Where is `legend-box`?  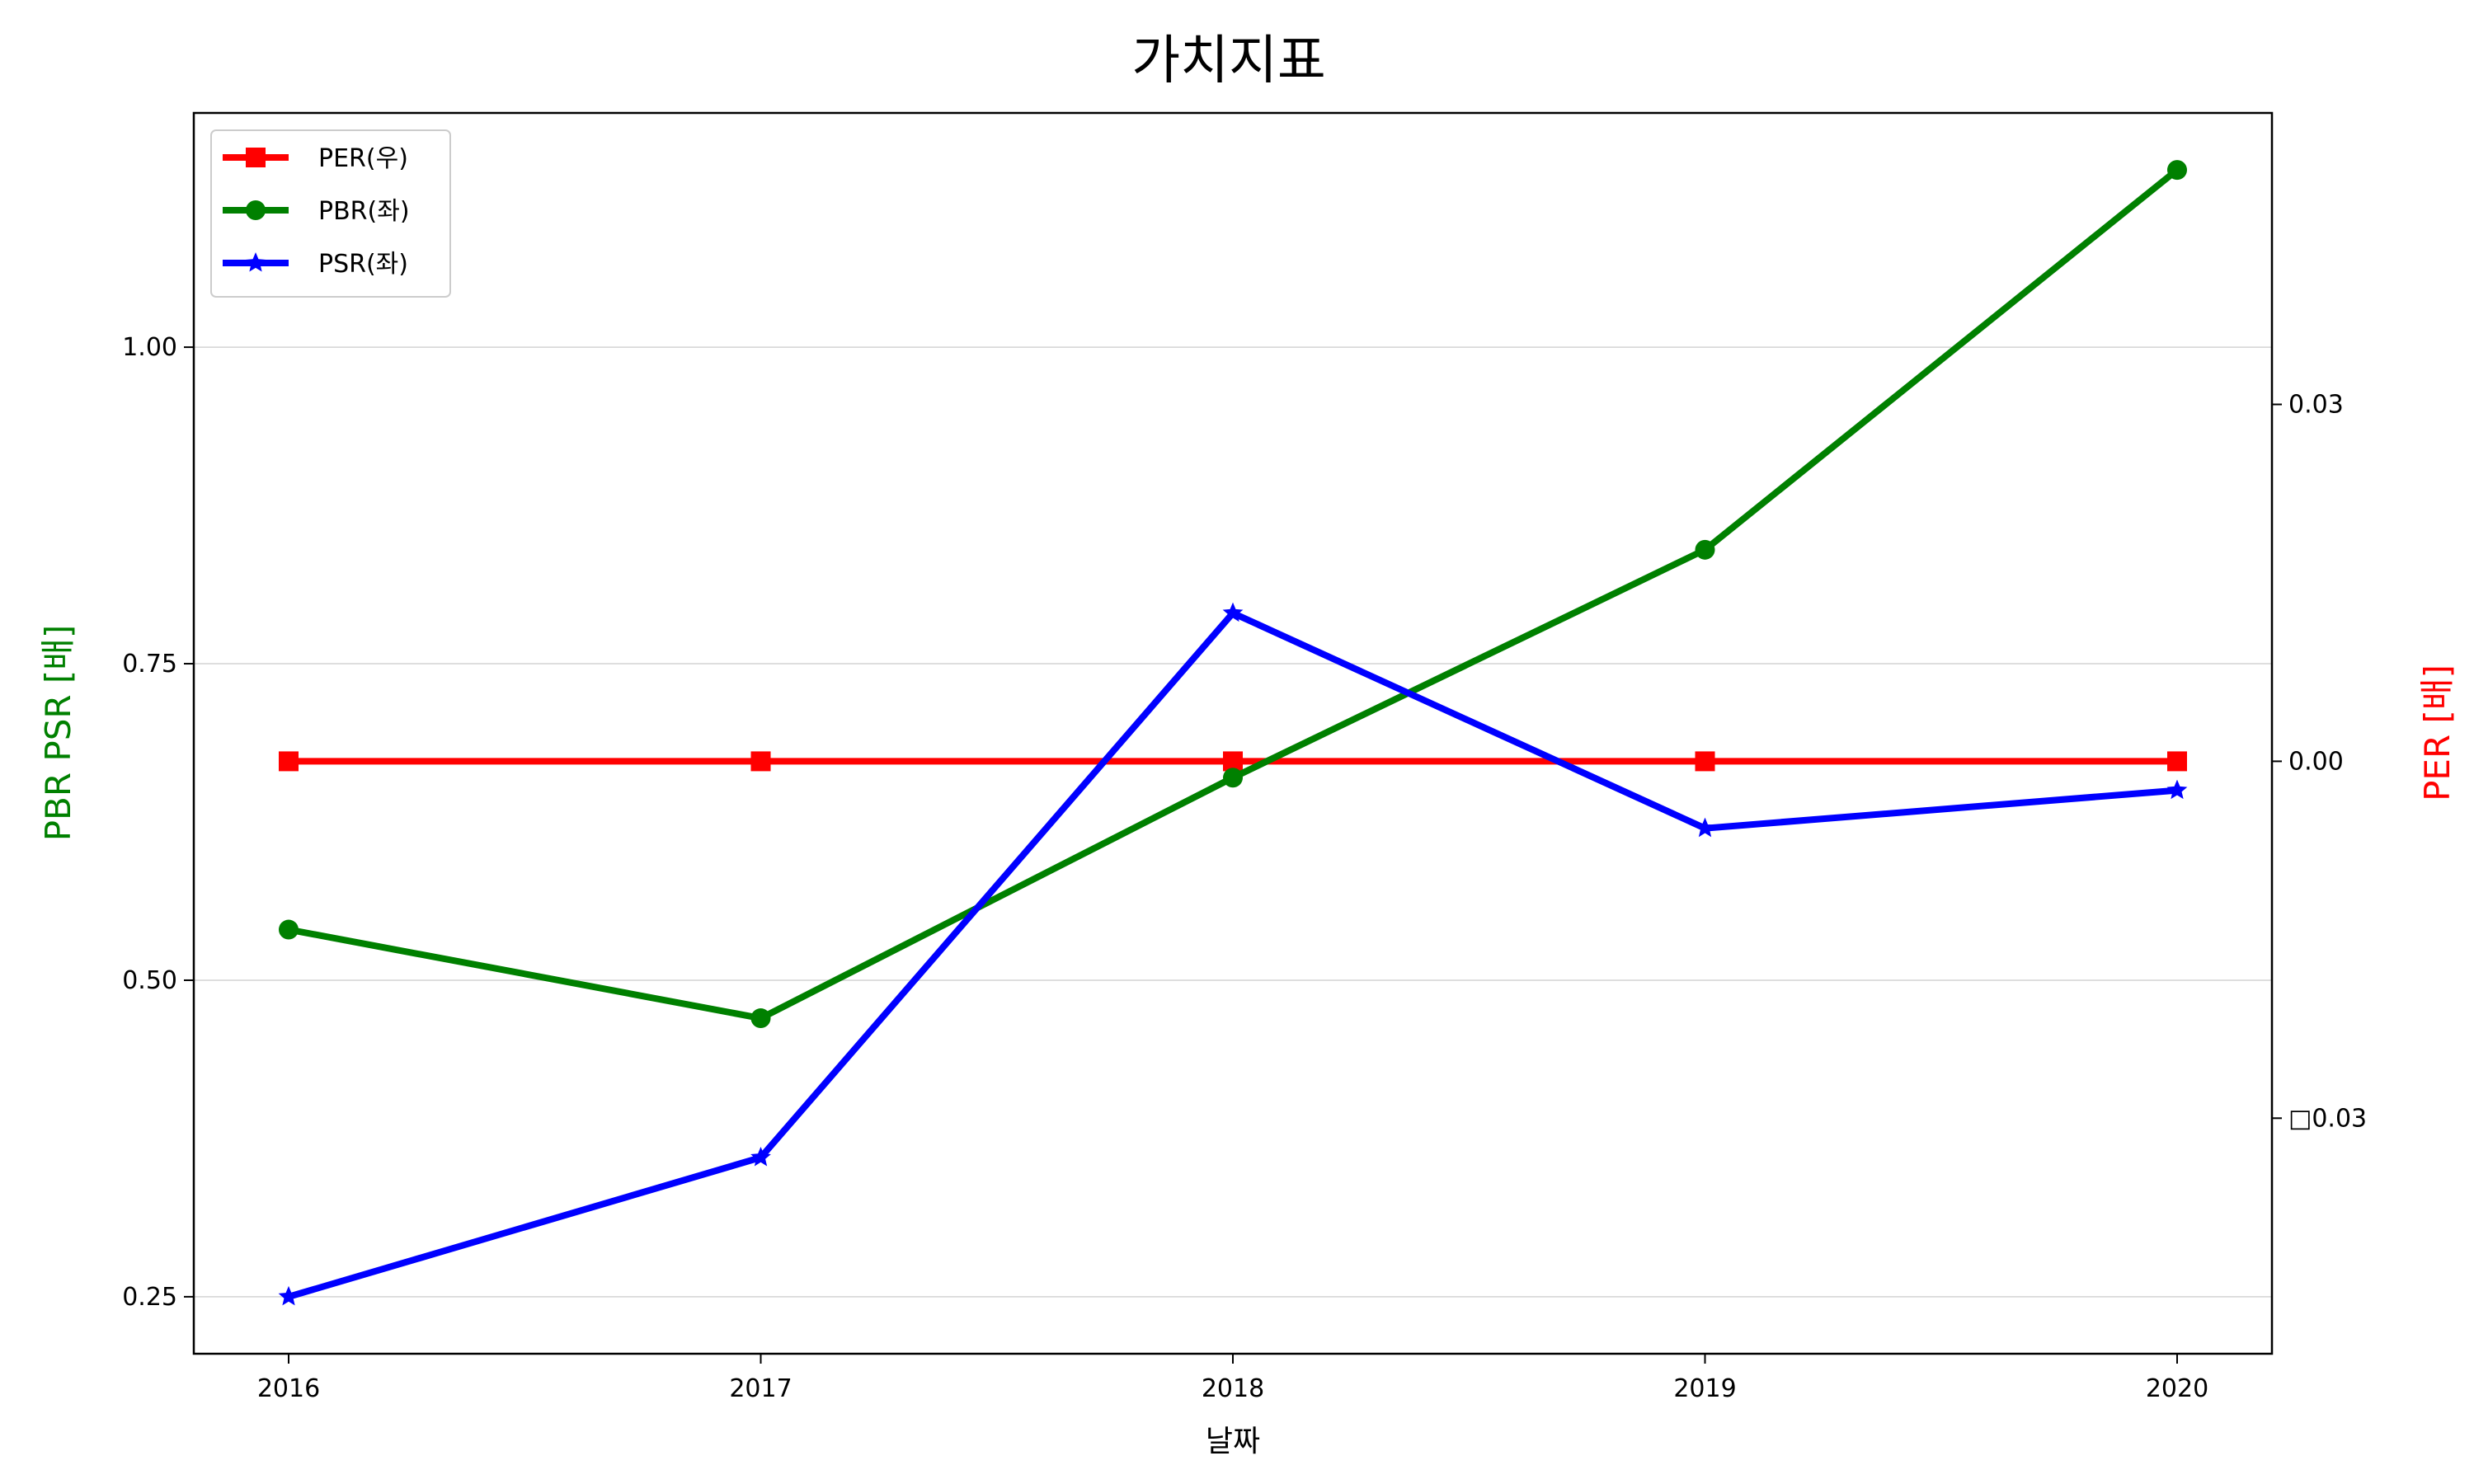
legend-box is located at coordinates (330, 213).